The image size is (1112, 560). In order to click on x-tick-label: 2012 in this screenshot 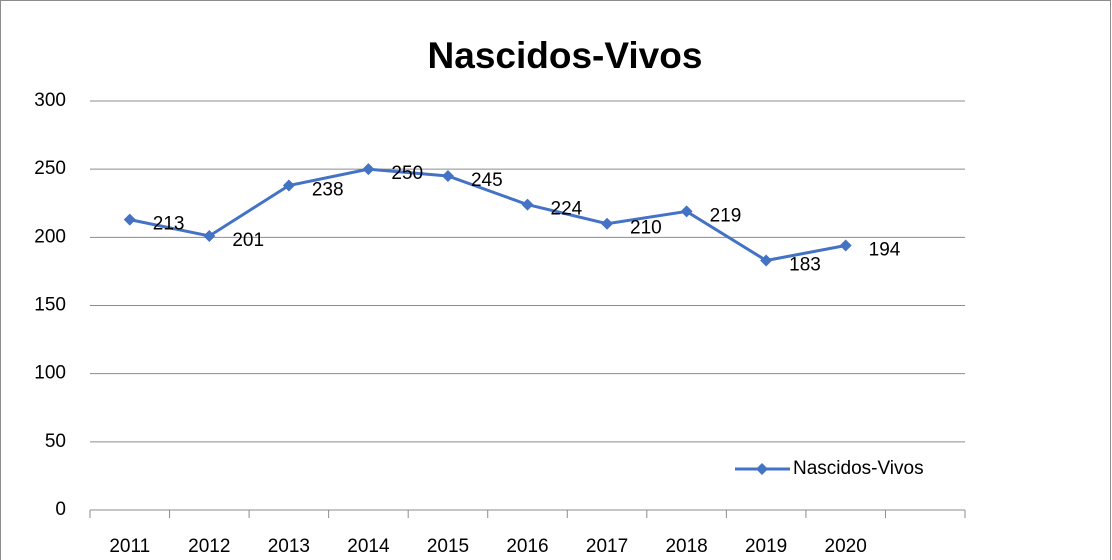, I will do `click(209, 546)`.